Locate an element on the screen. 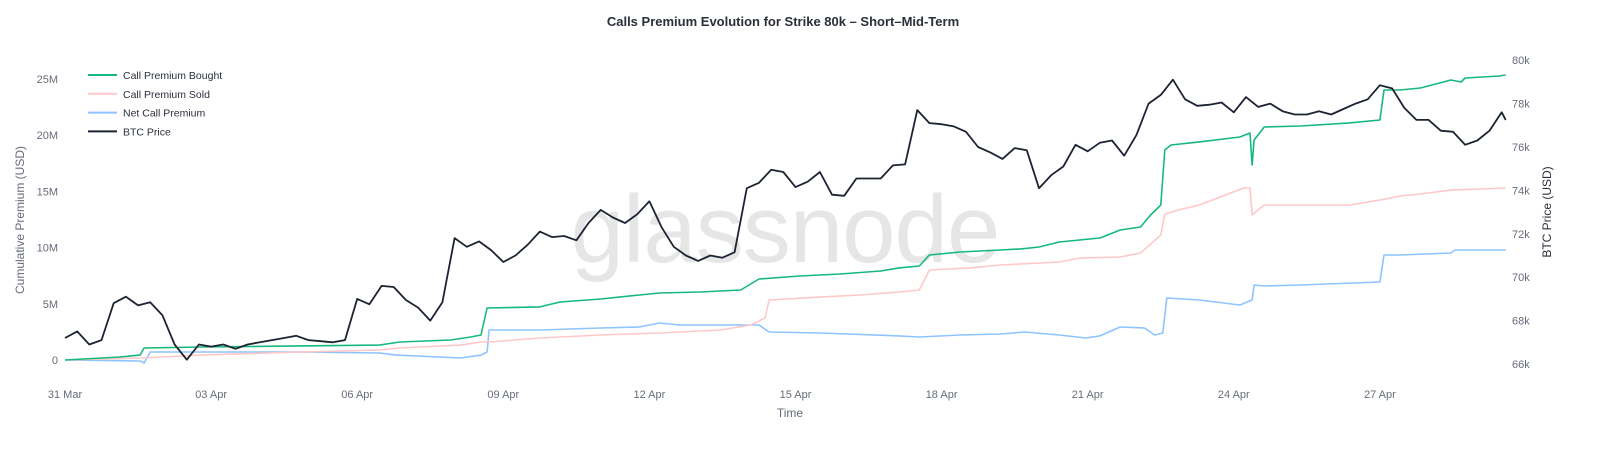  y-axis-right-label: BTC Price (USD) is located at coordinates (1547, 211).